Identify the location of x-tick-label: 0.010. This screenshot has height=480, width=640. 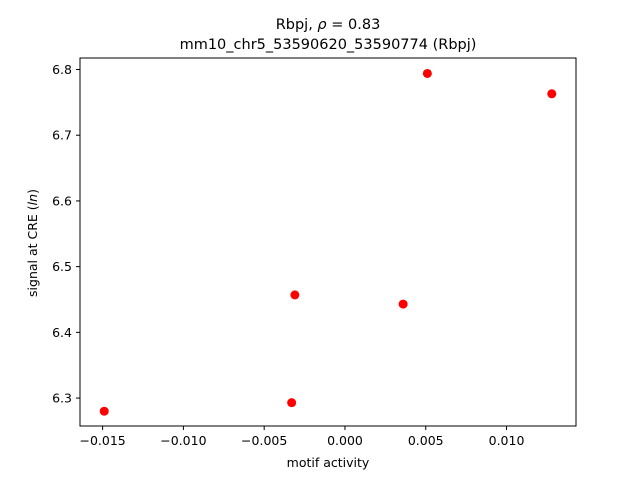
(507, 440).